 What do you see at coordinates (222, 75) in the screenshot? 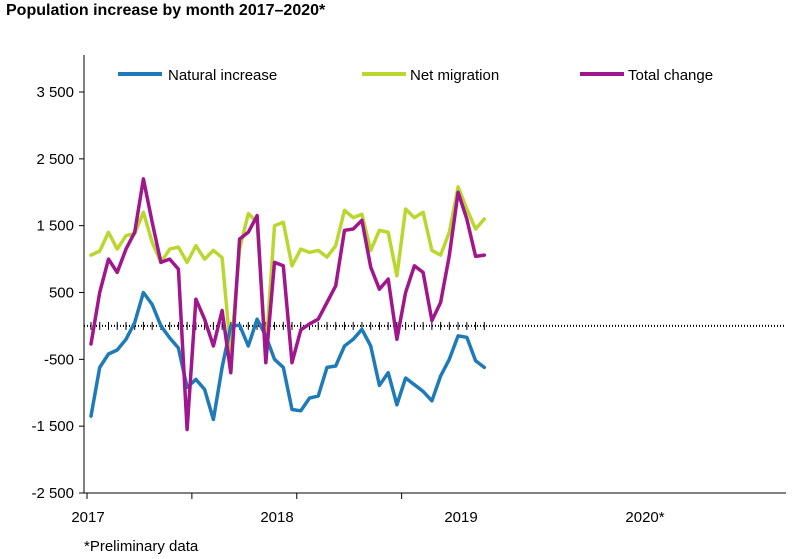
I see `legend-label: Natural increase` at bounding box center [222, 75].